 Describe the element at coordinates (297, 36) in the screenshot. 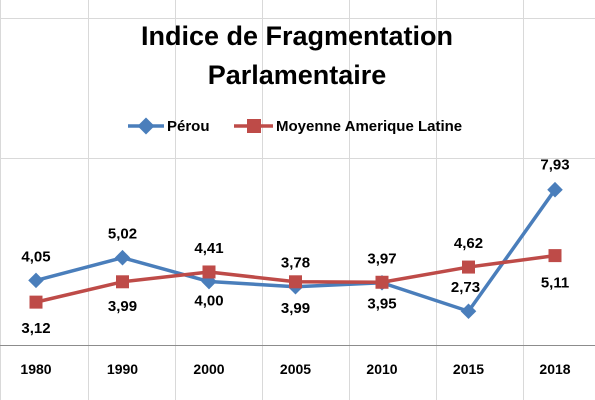

I see `chart-title-line1: Indice de Fragmentation` at that location.